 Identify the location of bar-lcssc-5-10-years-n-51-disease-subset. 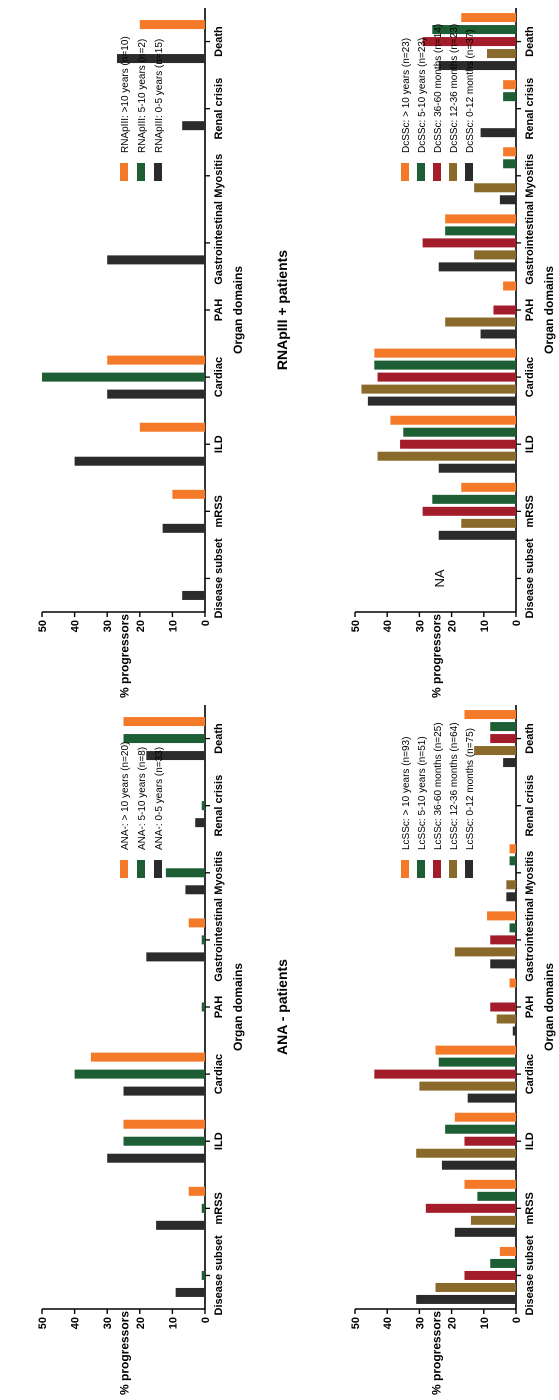
(503, 1263).